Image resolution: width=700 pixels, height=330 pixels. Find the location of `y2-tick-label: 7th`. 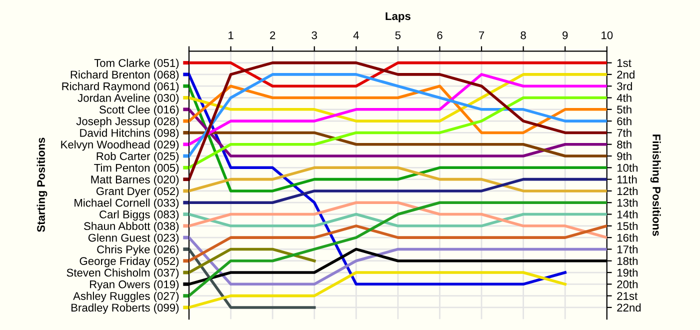

y2-tick-label: 7th is located at coordinates (624, 132).